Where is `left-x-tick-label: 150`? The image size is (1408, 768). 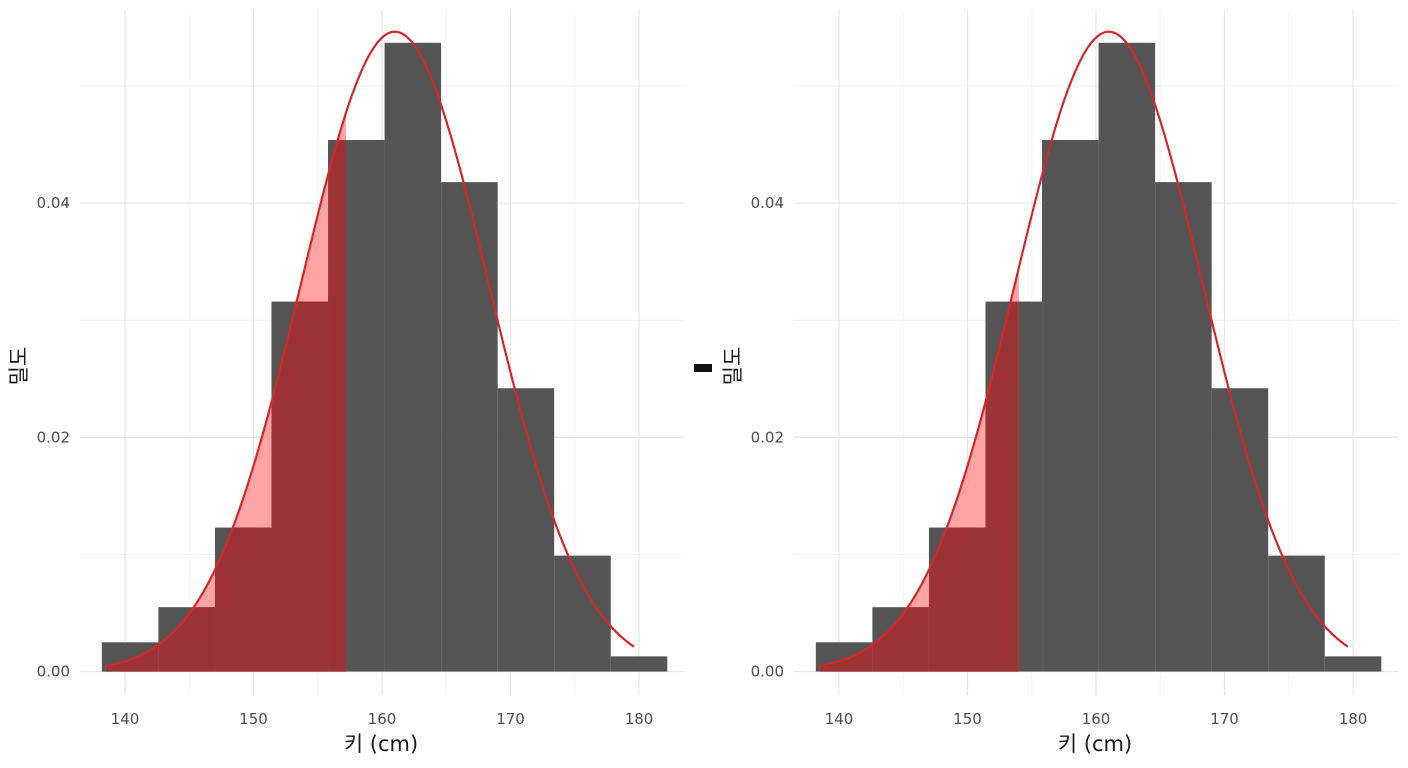
left-x-tick-label: 150 is located at coordinates (253, 719).